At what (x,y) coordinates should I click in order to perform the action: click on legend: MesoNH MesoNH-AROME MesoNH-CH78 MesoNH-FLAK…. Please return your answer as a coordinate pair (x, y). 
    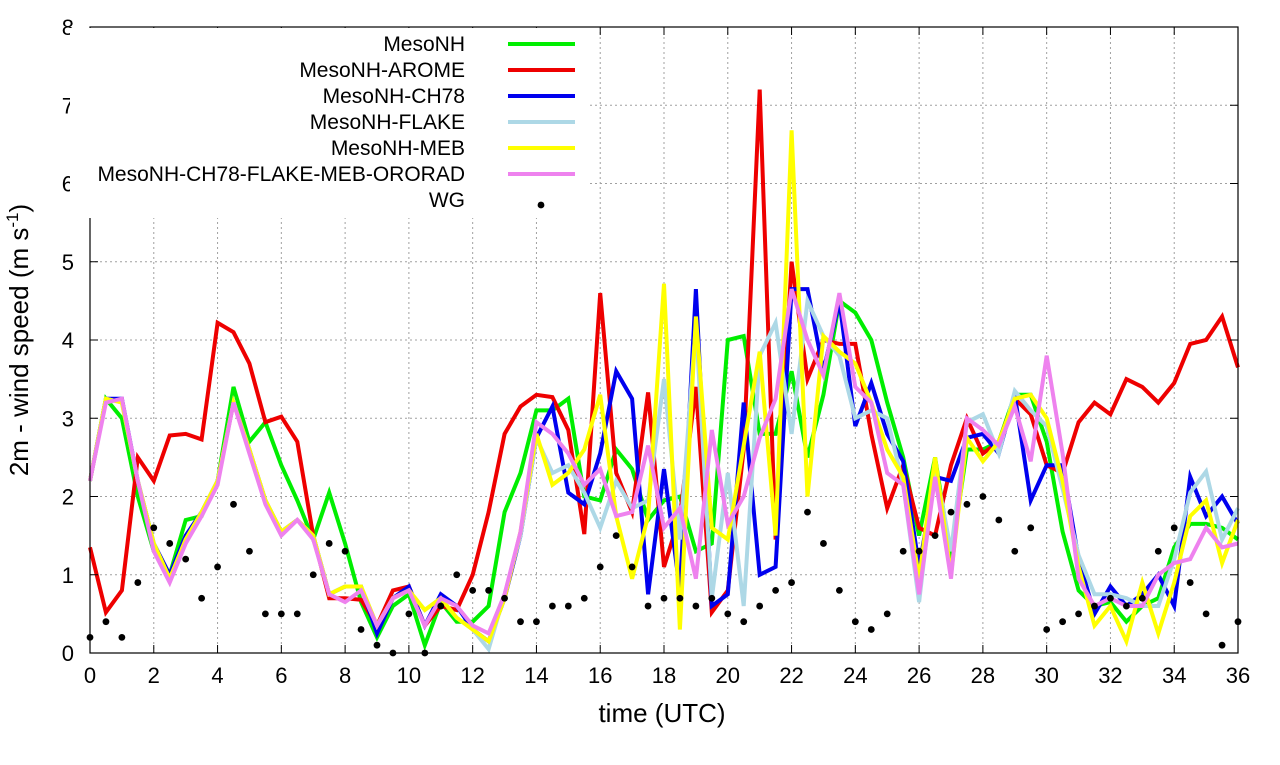
    Looking at the image, I should click on (330, 123).